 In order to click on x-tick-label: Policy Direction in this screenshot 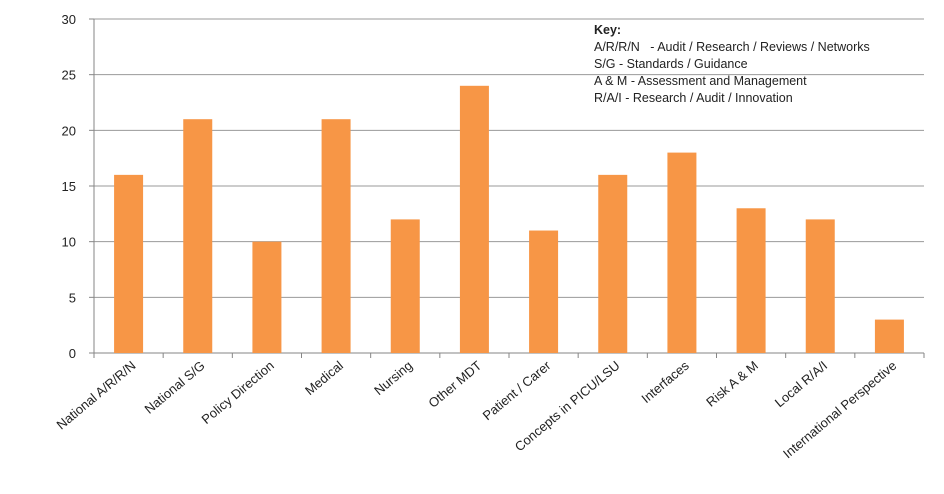, I will do `click(238, 392)`.